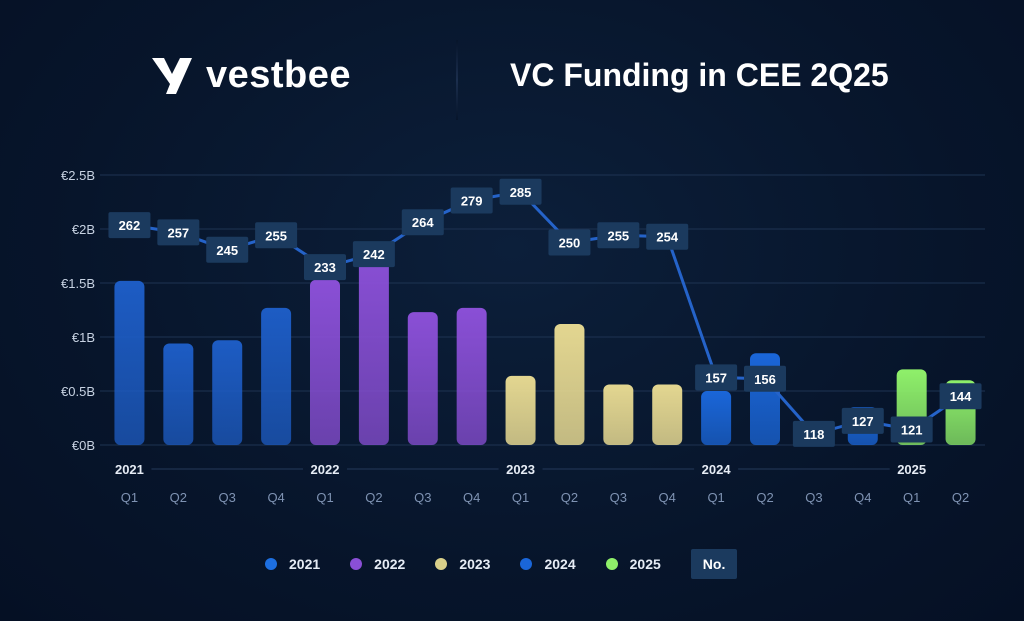 The height and width of the screenshot is (621, 1024). Describe the element at coordinates (83, 337) in the screenshot. I see `y-tick-label: €1B` at that location.